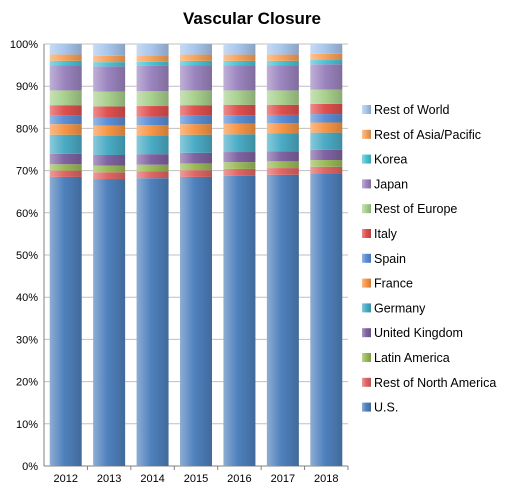 Image resolution: width=508 pixels, height=495 pixels. Describe the element at coordinates (393, 284) in the screenshot. I see `legend-label: France` at that location.